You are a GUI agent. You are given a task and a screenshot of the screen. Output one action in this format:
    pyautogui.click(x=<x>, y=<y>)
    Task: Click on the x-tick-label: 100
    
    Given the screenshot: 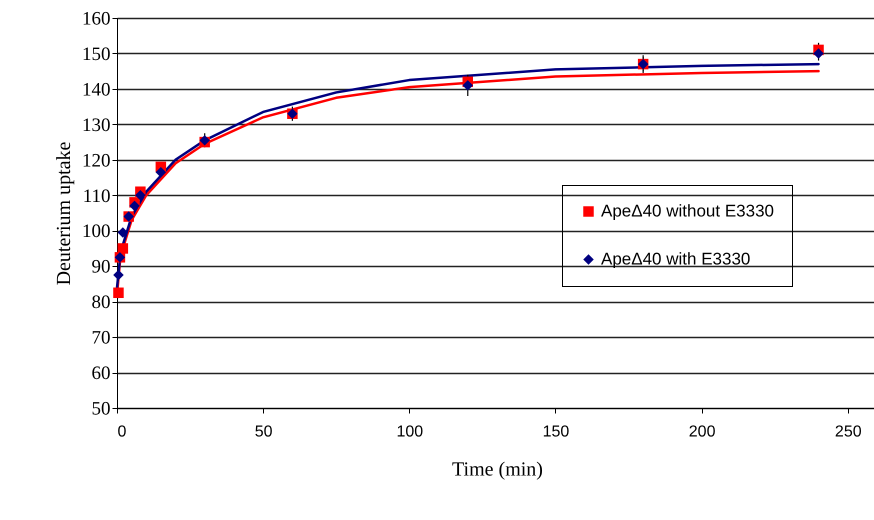 What is the action you would take?
    pyautogui.click(x=410, y=432)
    